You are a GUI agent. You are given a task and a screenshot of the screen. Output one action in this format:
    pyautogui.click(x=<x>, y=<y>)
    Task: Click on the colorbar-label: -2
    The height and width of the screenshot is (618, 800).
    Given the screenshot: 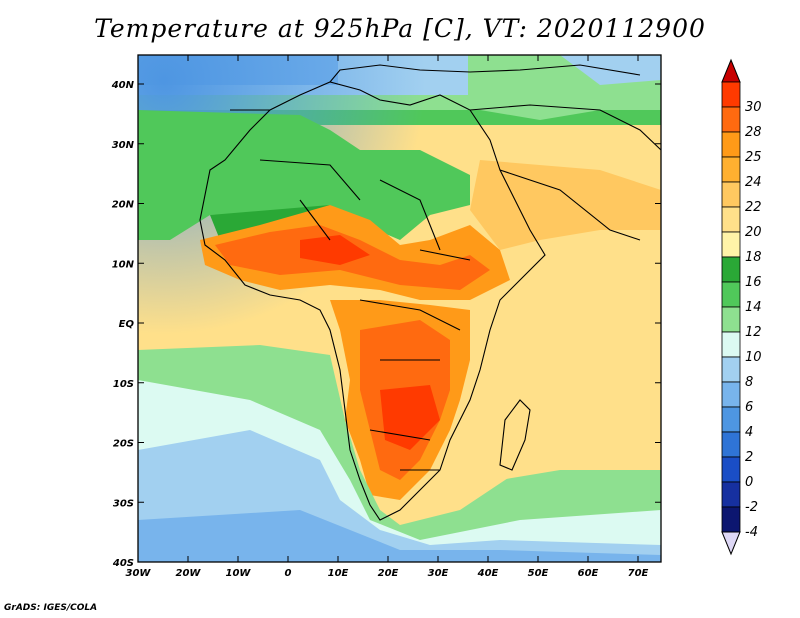 What is the action you would take?
    pyautogui.click(x=751, y=507)
    